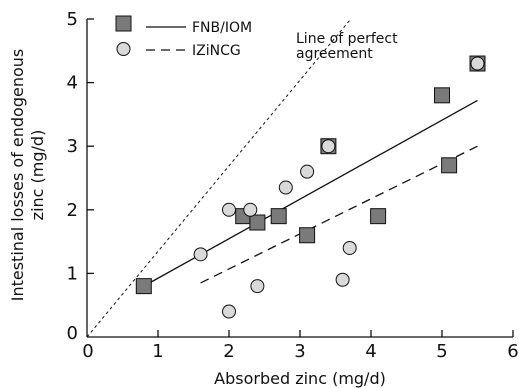 Image resolution: width=519 pixels, height=388 pixels. I want to click on x-tick-label-1: 1, so click(157, 351).